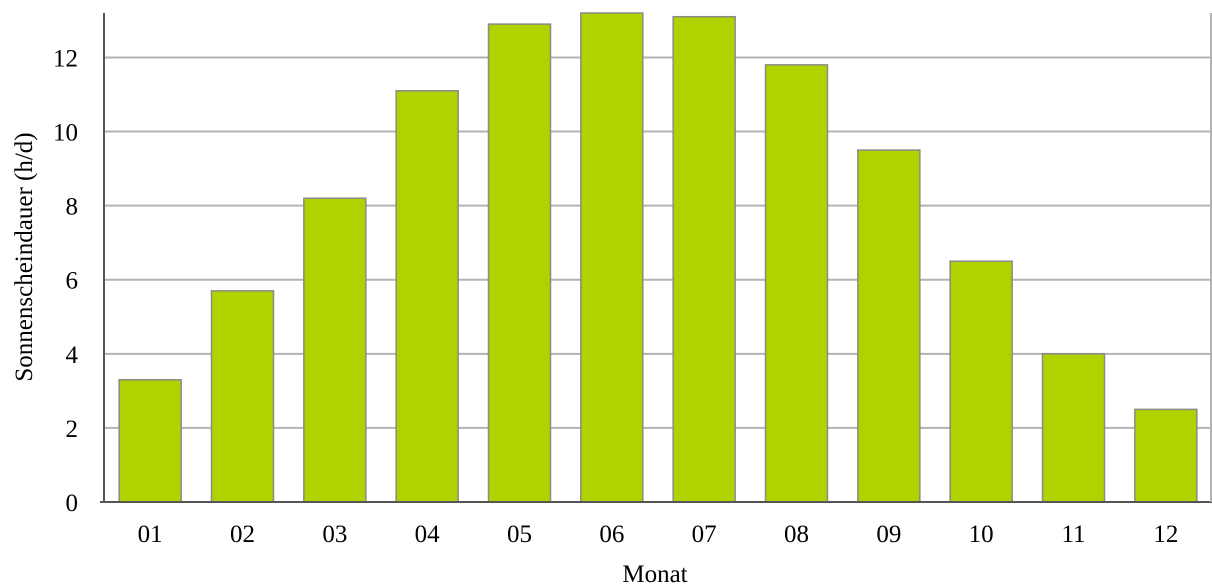  I want to click on y-tick-label: 4, so click(72, 355).